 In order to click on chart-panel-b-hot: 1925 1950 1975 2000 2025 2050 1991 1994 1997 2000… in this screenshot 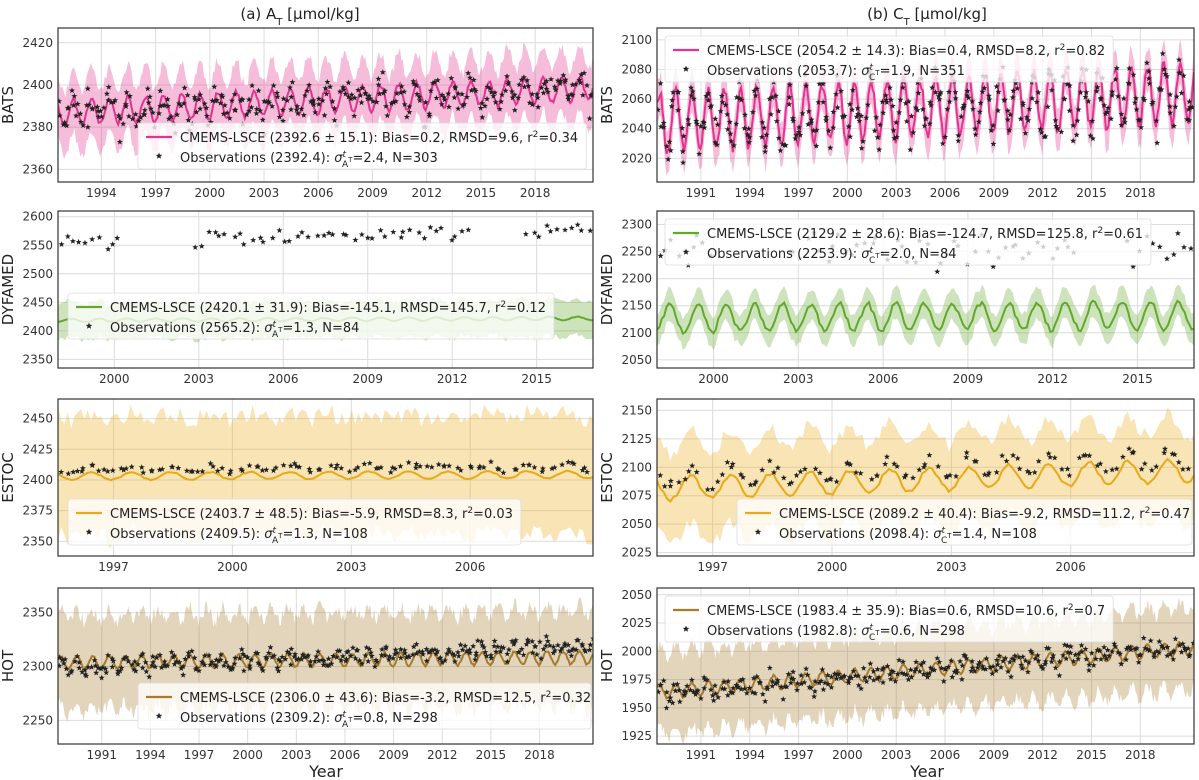, I will do `click(896, 674)`.